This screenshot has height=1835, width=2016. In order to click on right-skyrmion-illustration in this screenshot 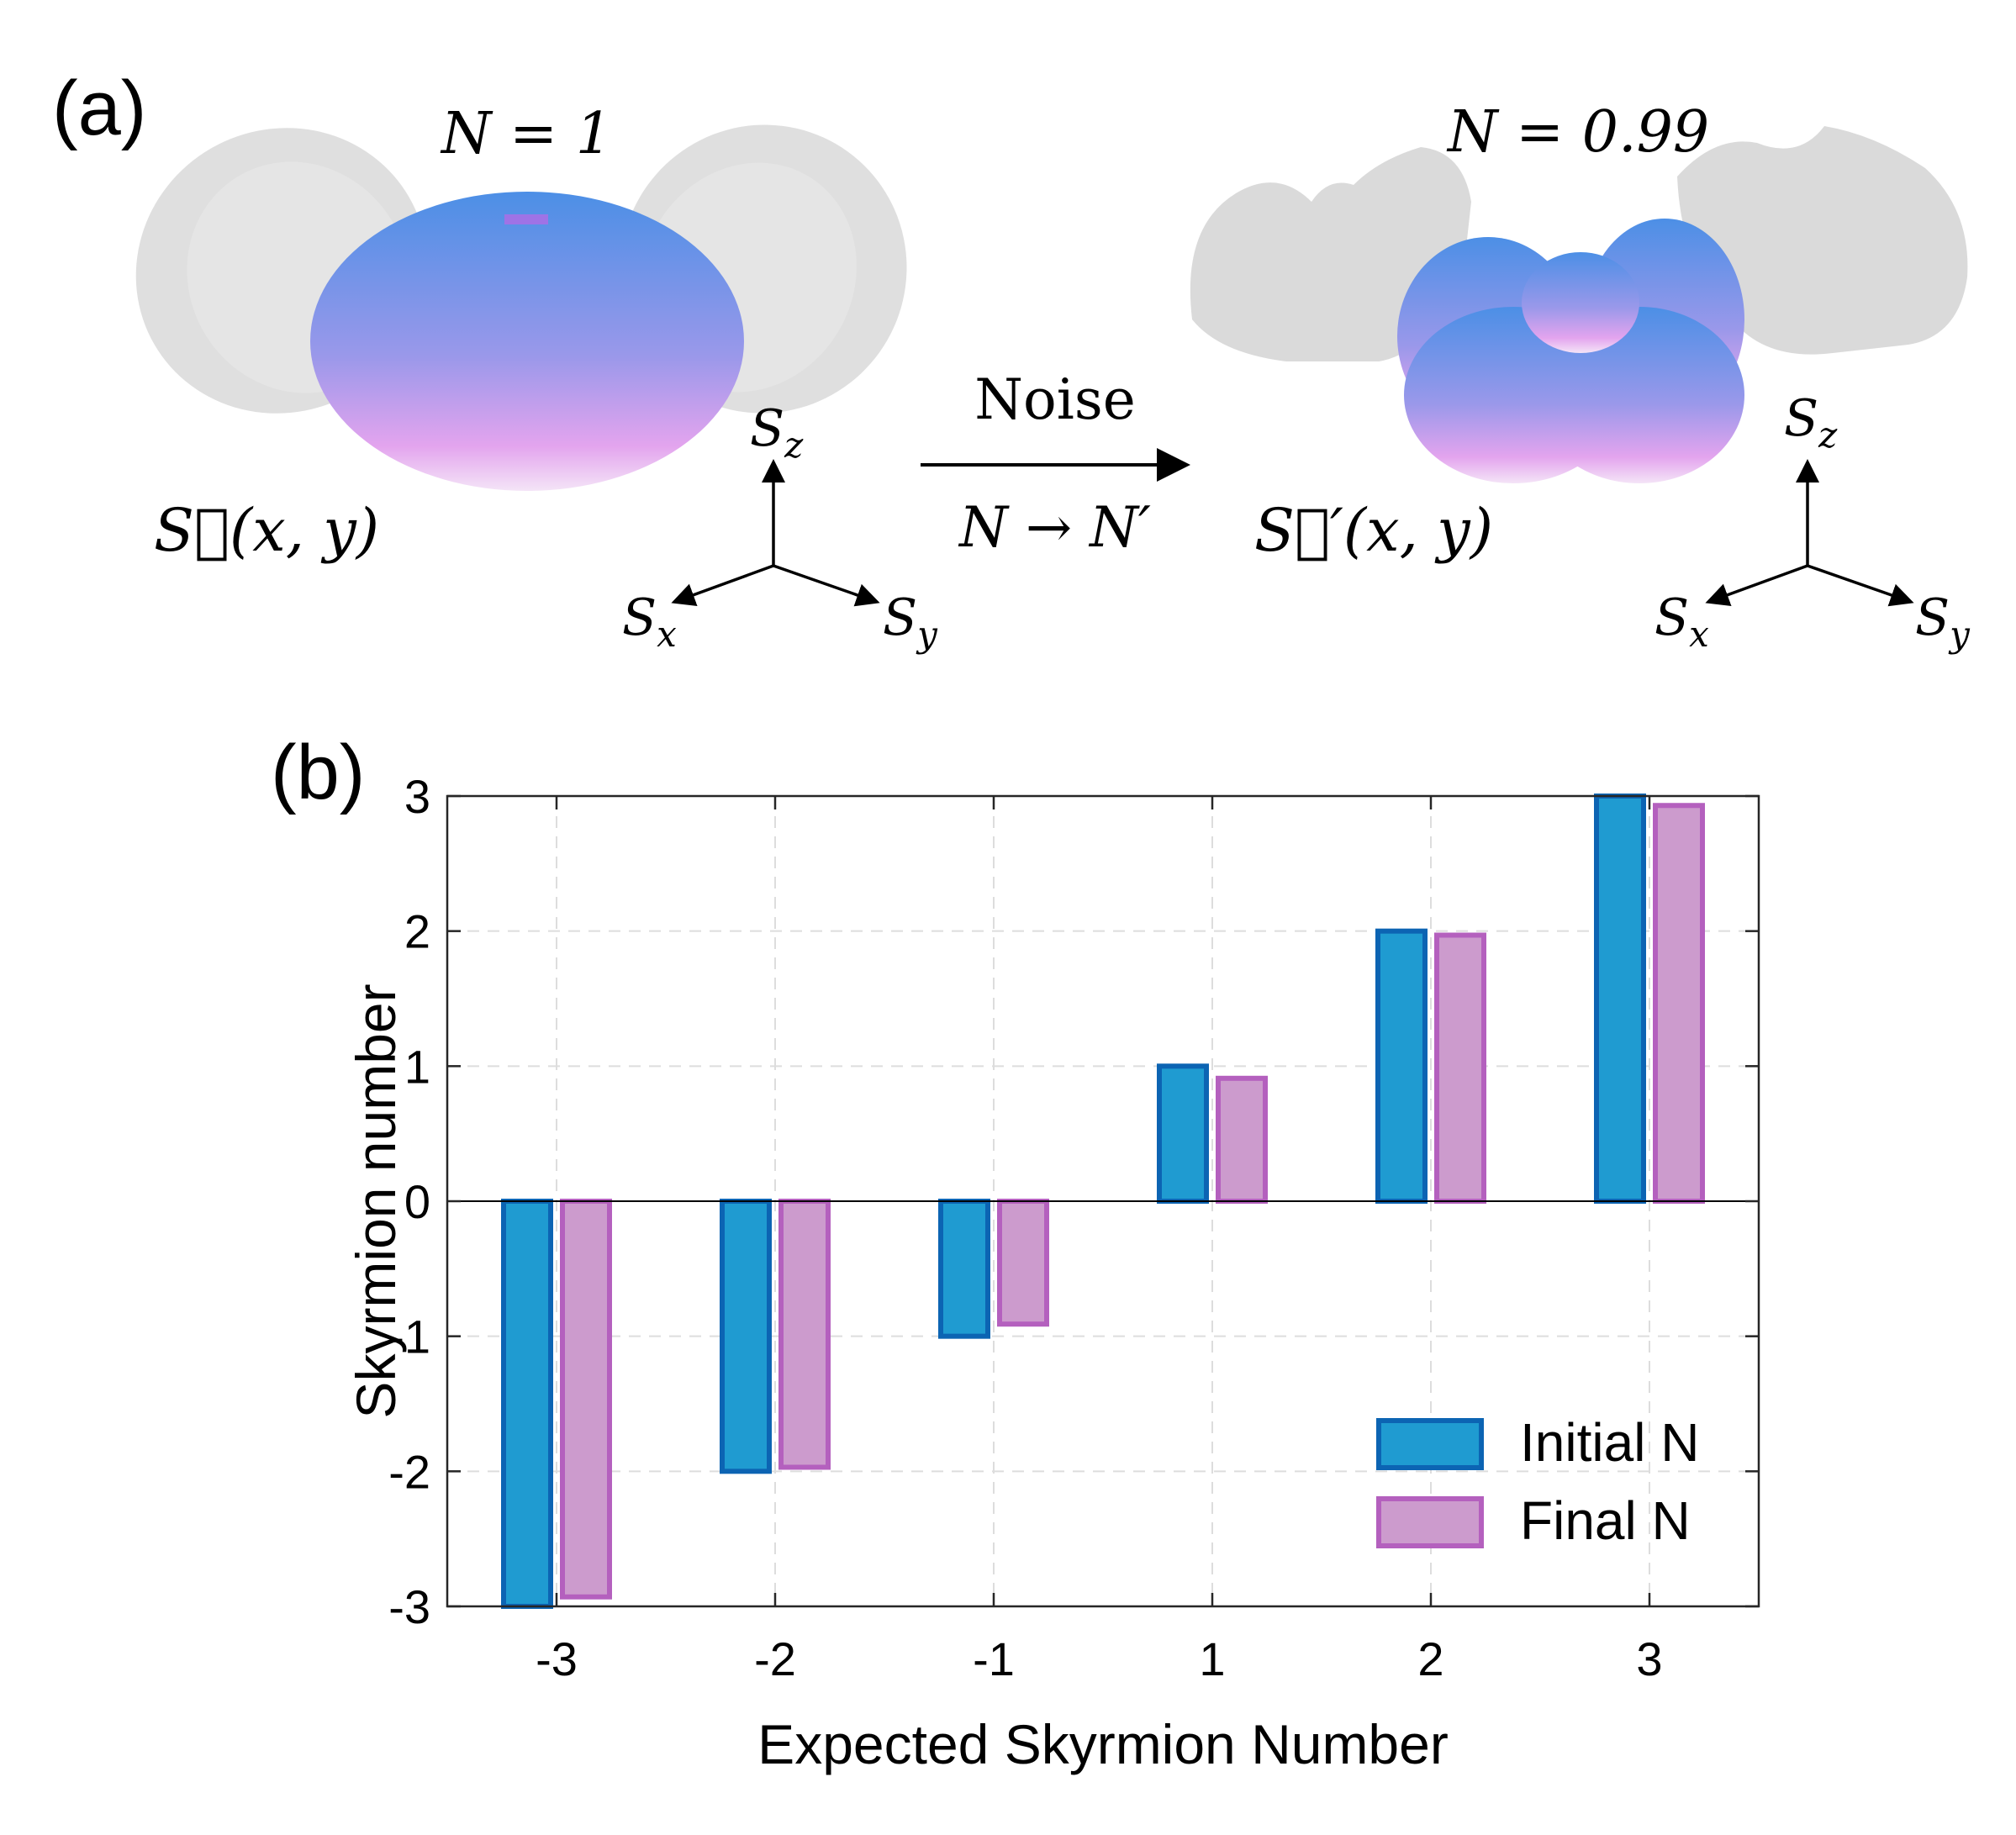, I will do `click(1579, 304)`.